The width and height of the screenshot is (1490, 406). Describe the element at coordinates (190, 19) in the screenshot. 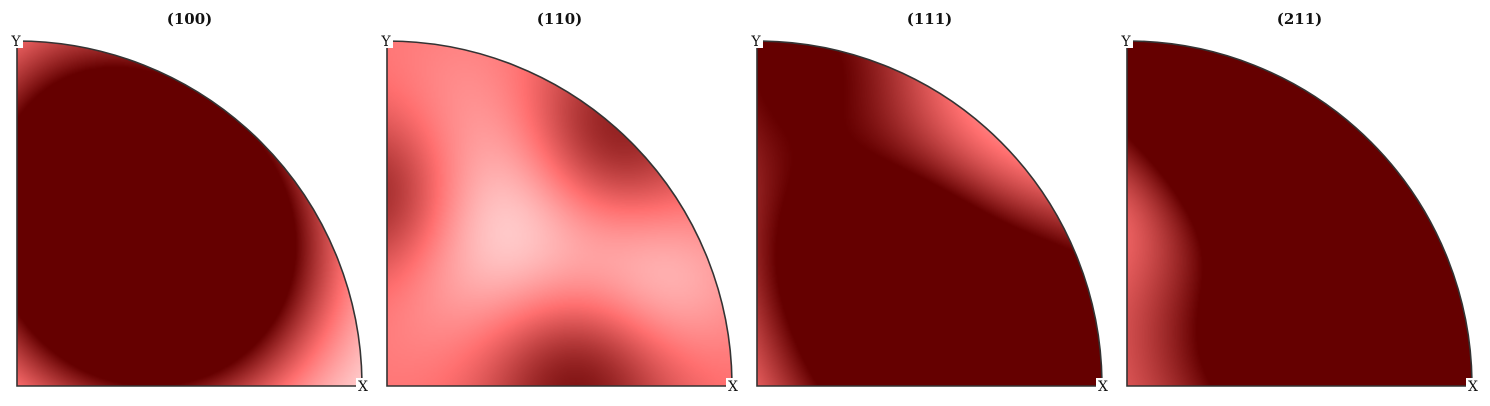

I see `panel-title: (100)` at that location.